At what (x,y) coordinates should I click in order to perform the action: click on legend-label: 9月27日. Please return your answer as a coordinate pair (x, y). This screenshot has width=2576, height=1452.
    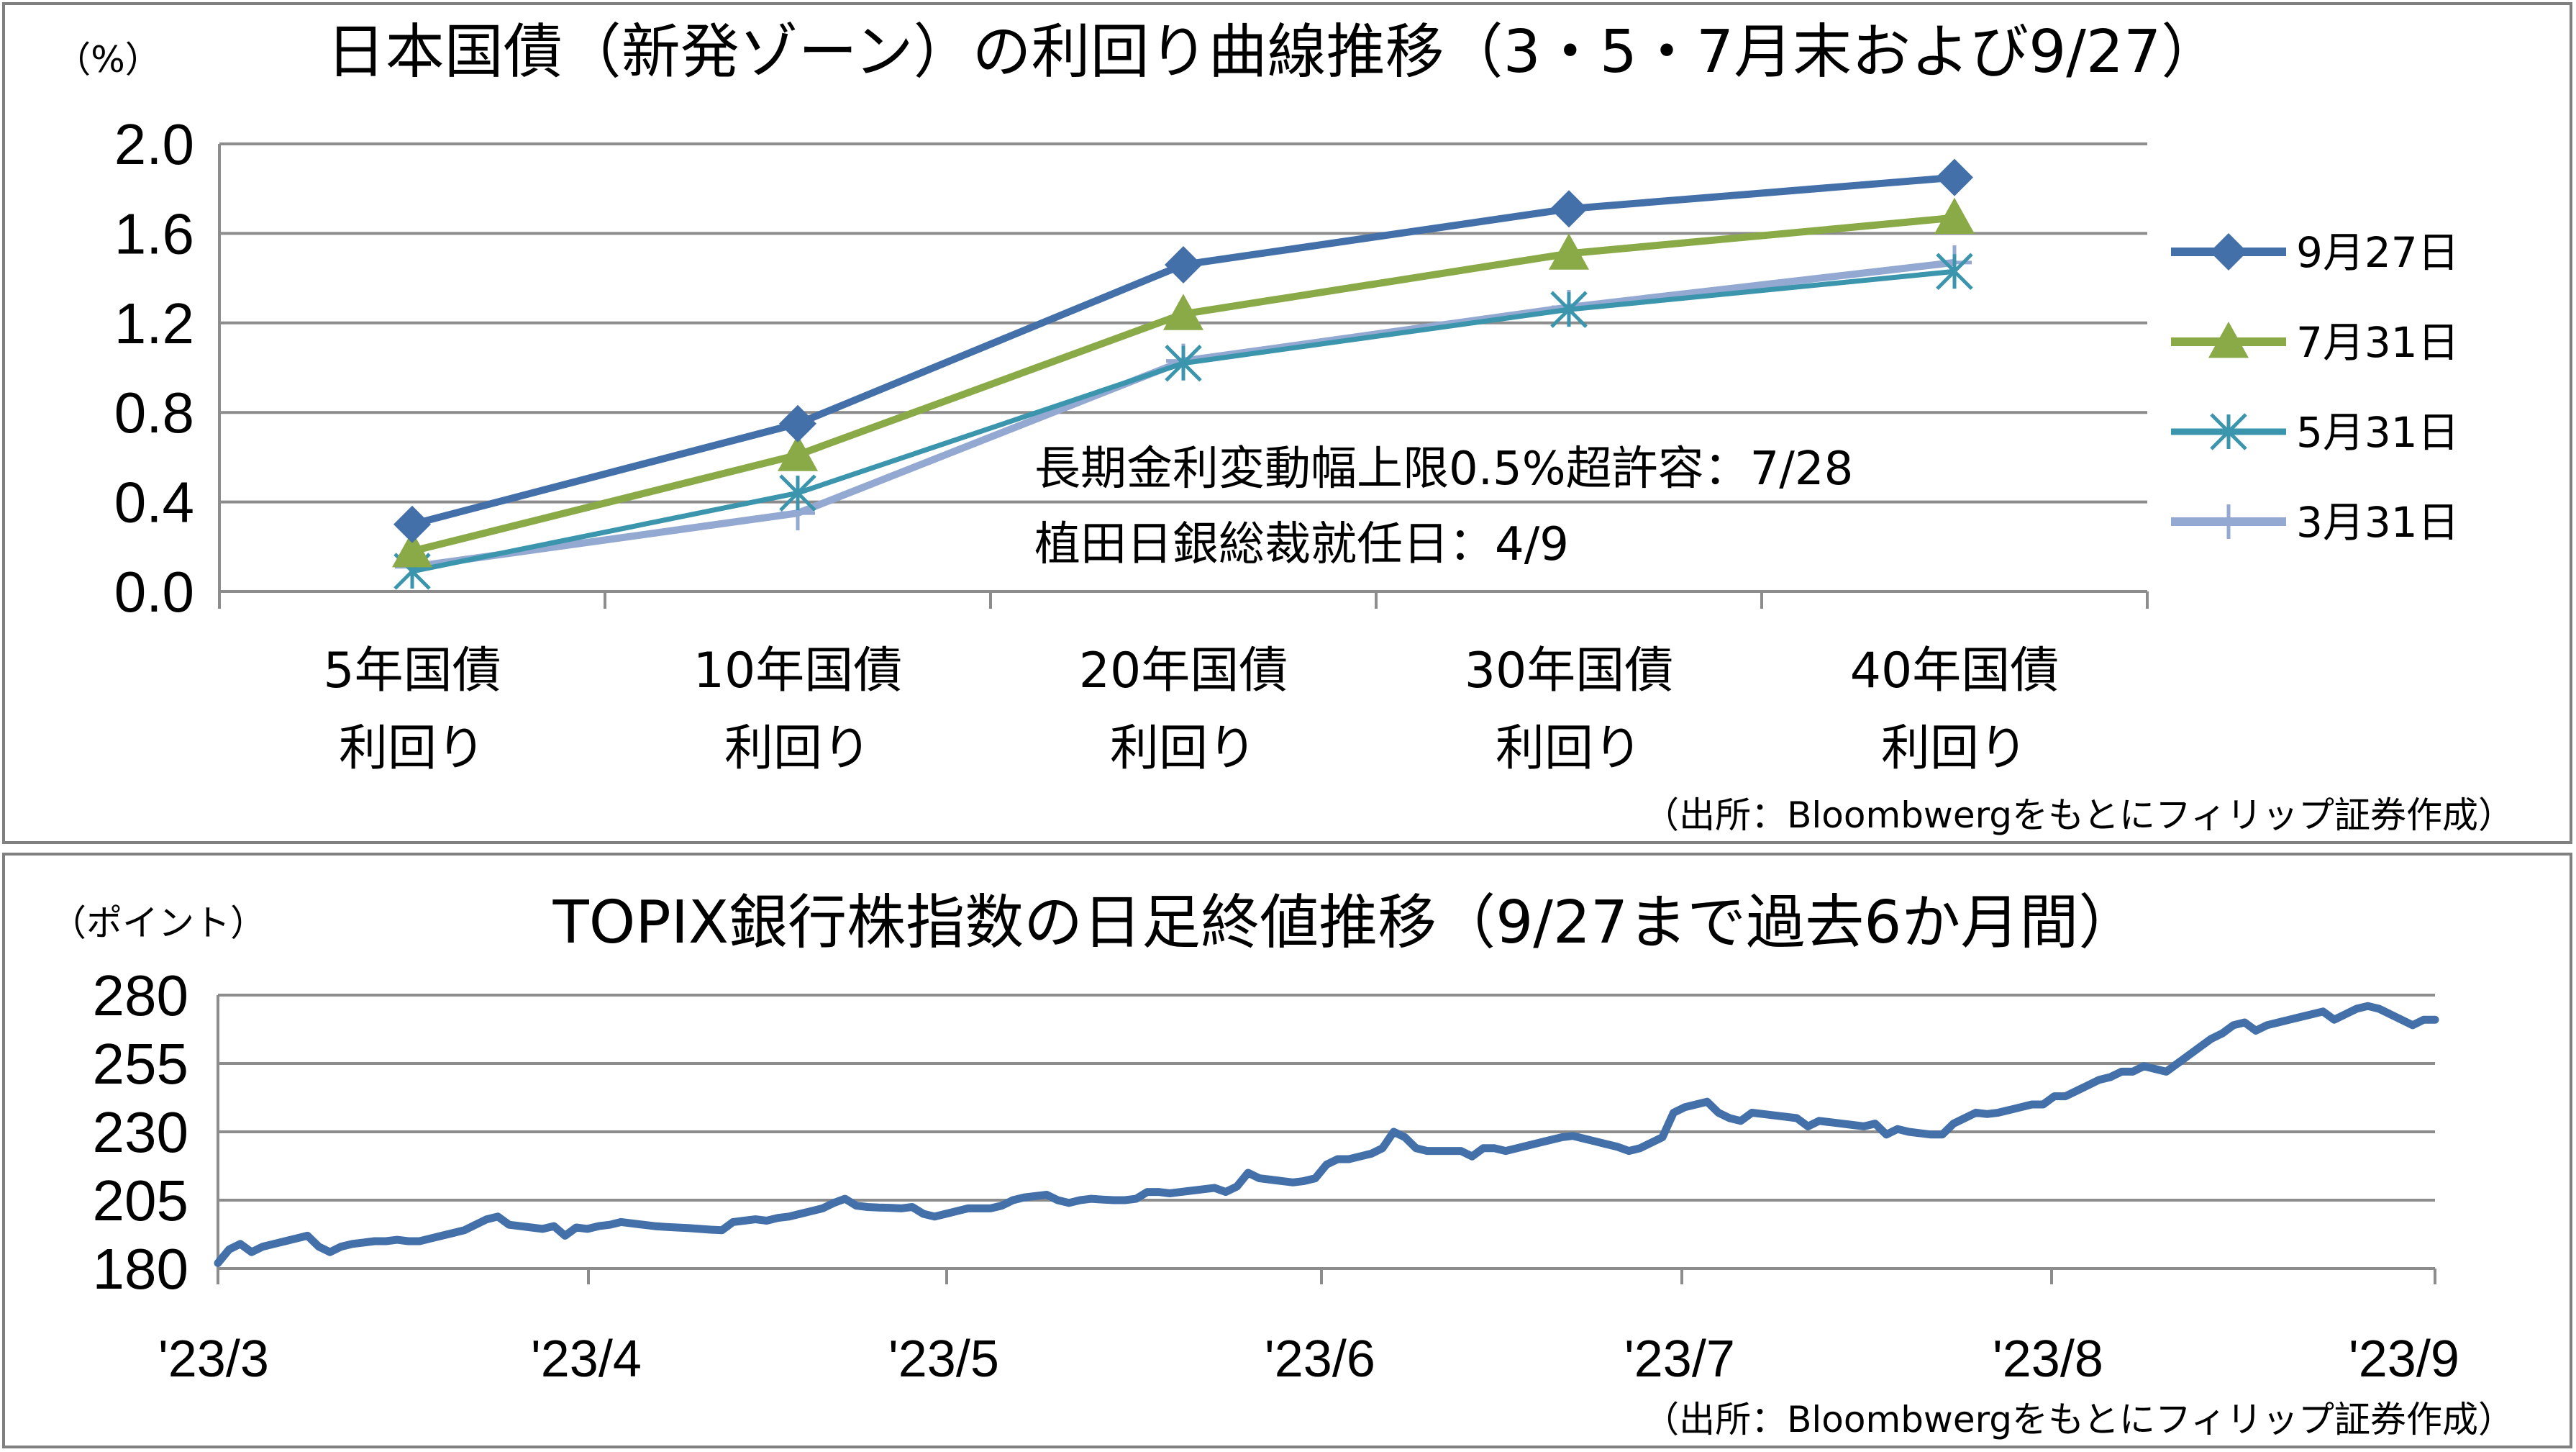
    Looking at the image, I should click on (2377, 252).